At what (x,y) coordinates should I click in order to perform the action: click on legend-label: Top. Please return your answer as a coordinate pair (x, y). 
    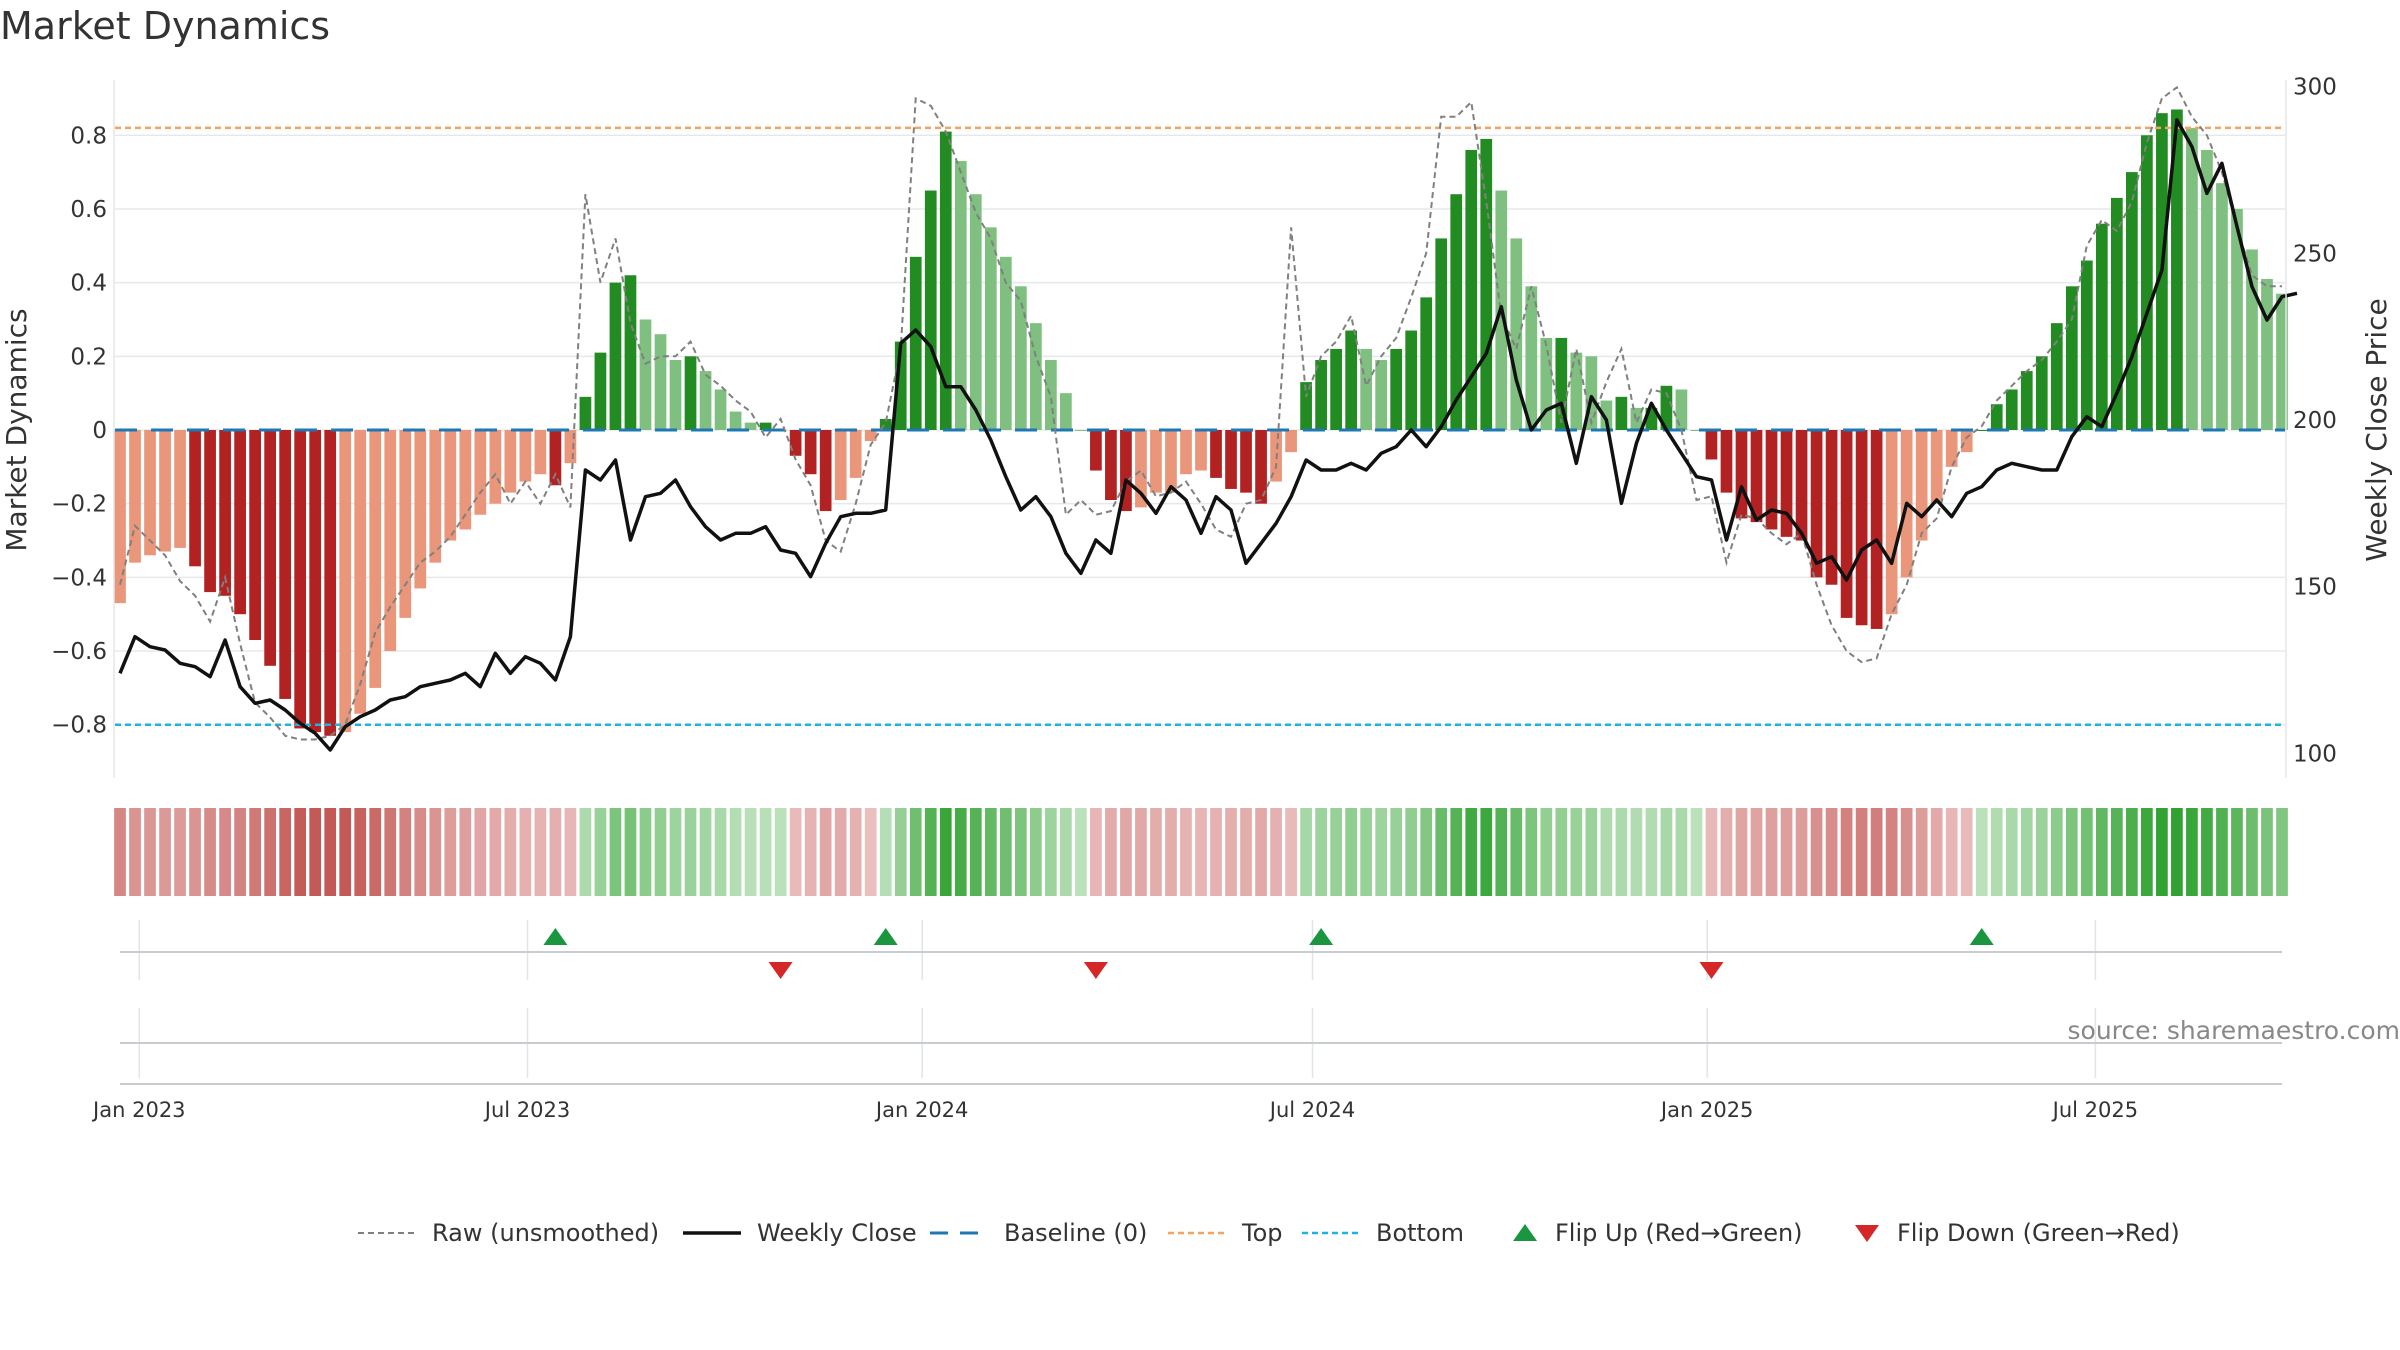
    Looking at the image, I should click on (1262, 1233).